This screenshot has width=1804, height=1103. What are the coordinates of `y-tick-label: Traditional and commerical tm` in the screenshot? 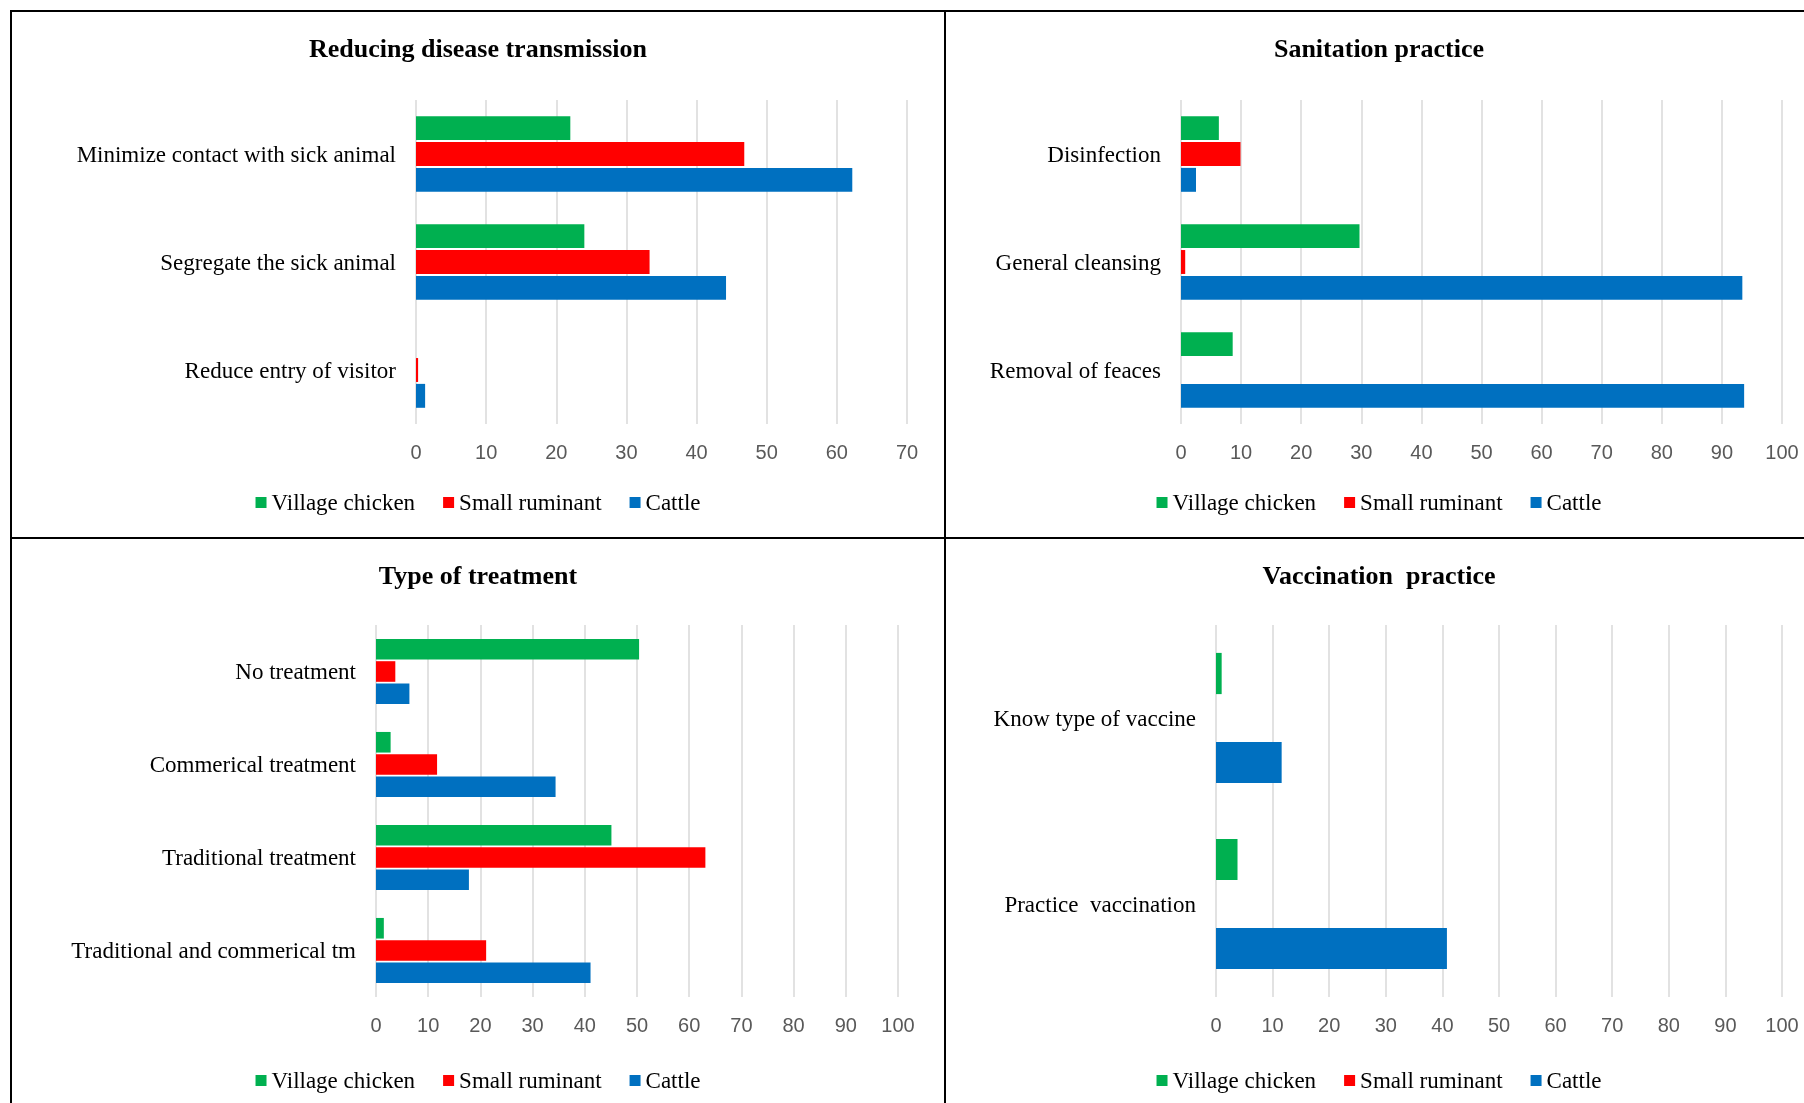 It's located at (214, 950).